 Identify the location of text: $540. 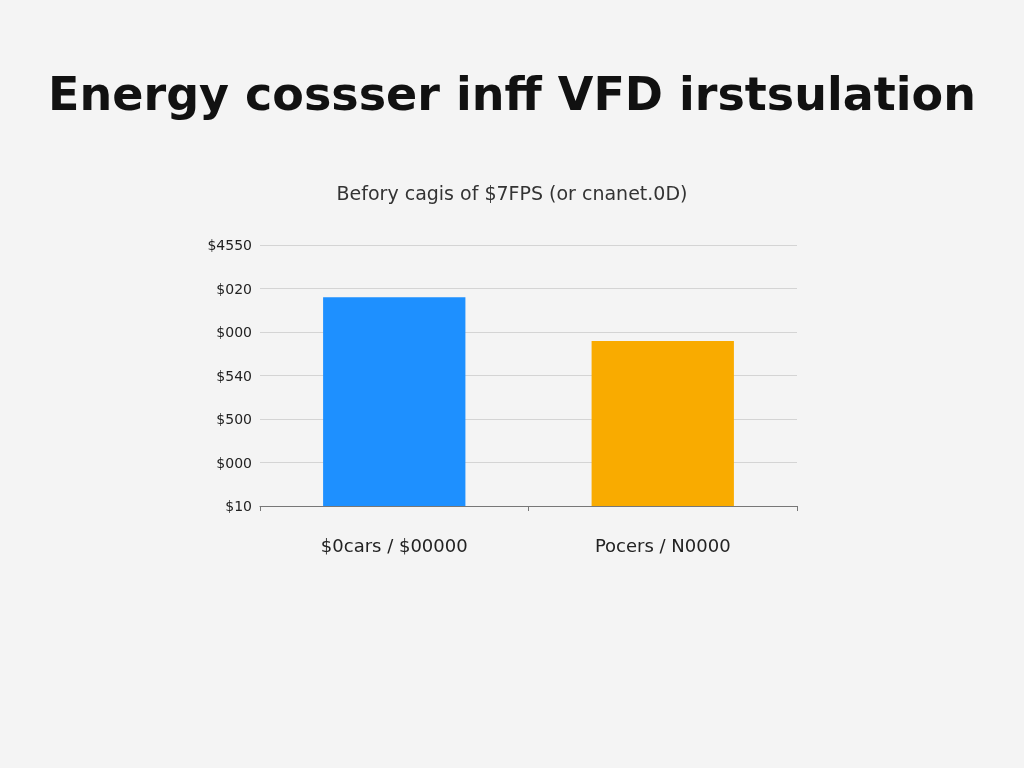
(234, 375).